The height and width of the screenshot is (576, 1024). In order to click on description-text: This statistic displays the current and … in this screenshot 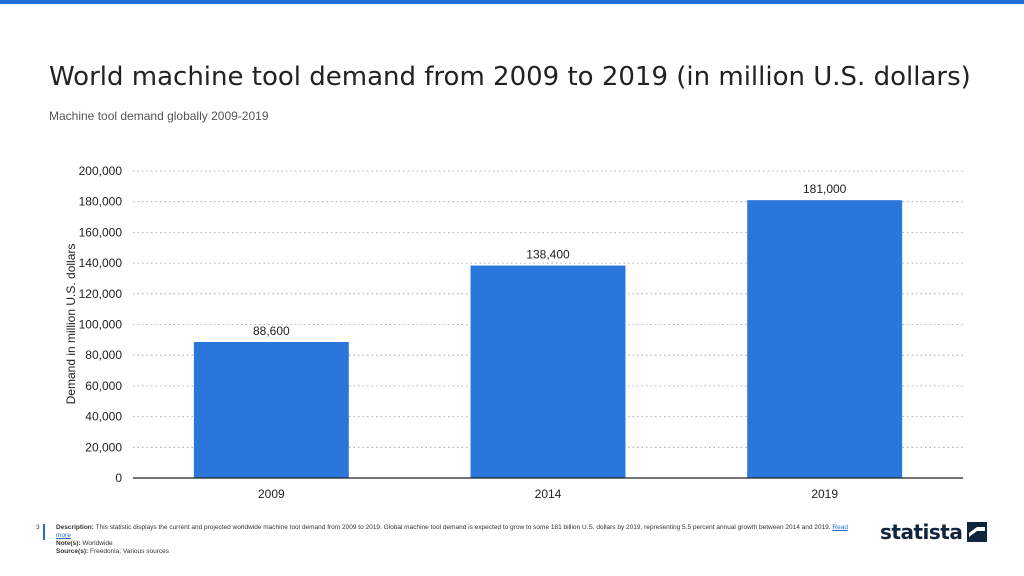, I will do `click(463, 527)`.